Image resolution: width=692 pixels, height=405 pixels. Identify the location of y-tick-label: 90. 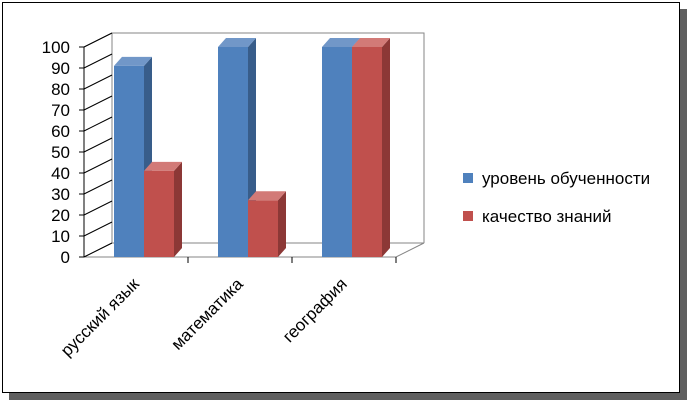
(60, 68).